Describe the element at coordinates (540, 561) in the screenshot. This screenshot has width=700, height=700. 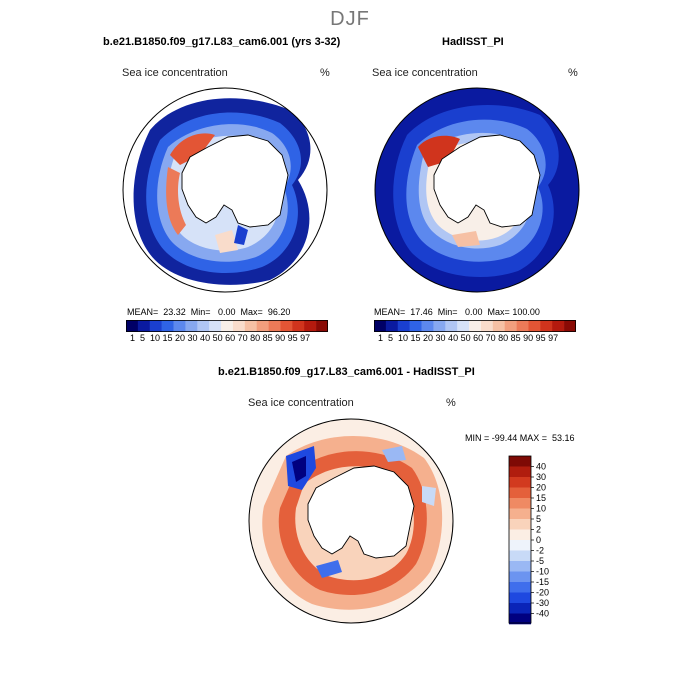
I see `colorbar-tick-label: -5` at that location.